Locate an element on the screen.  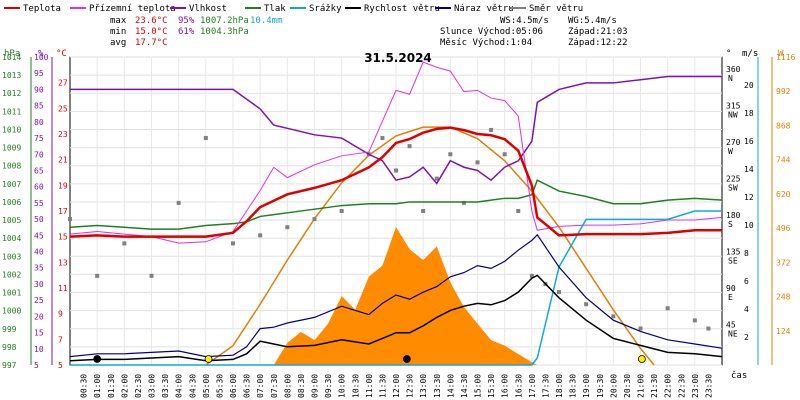
tick-pct: 25 is located at coordinates (39, 300).